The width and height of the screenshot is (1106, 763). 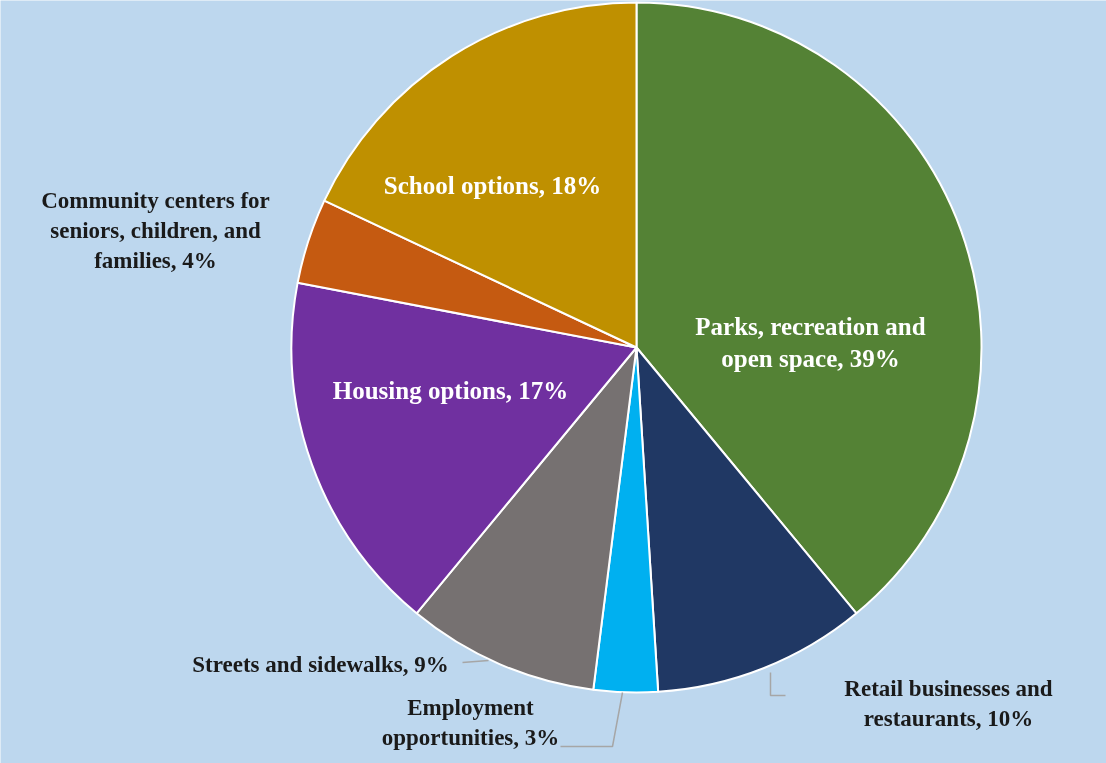 What do you see at coordinates (470, 722) in the screenshot?
I see `slice-label: Employment opportunities, 3%` at bounding box center [470, 722].